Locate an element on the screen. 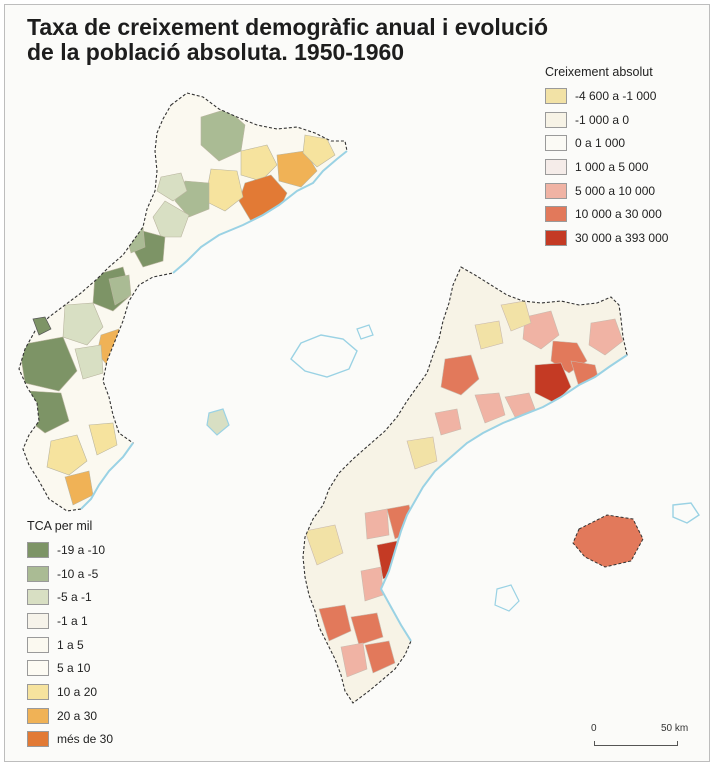  scale-start-label: 0 is located at coordinates (594, 728).